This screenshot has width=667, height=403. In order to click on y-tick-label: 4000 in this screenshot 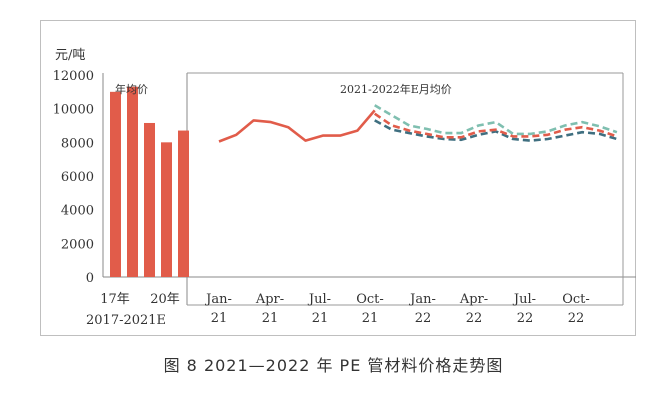, I will do `click(77, 211)`.